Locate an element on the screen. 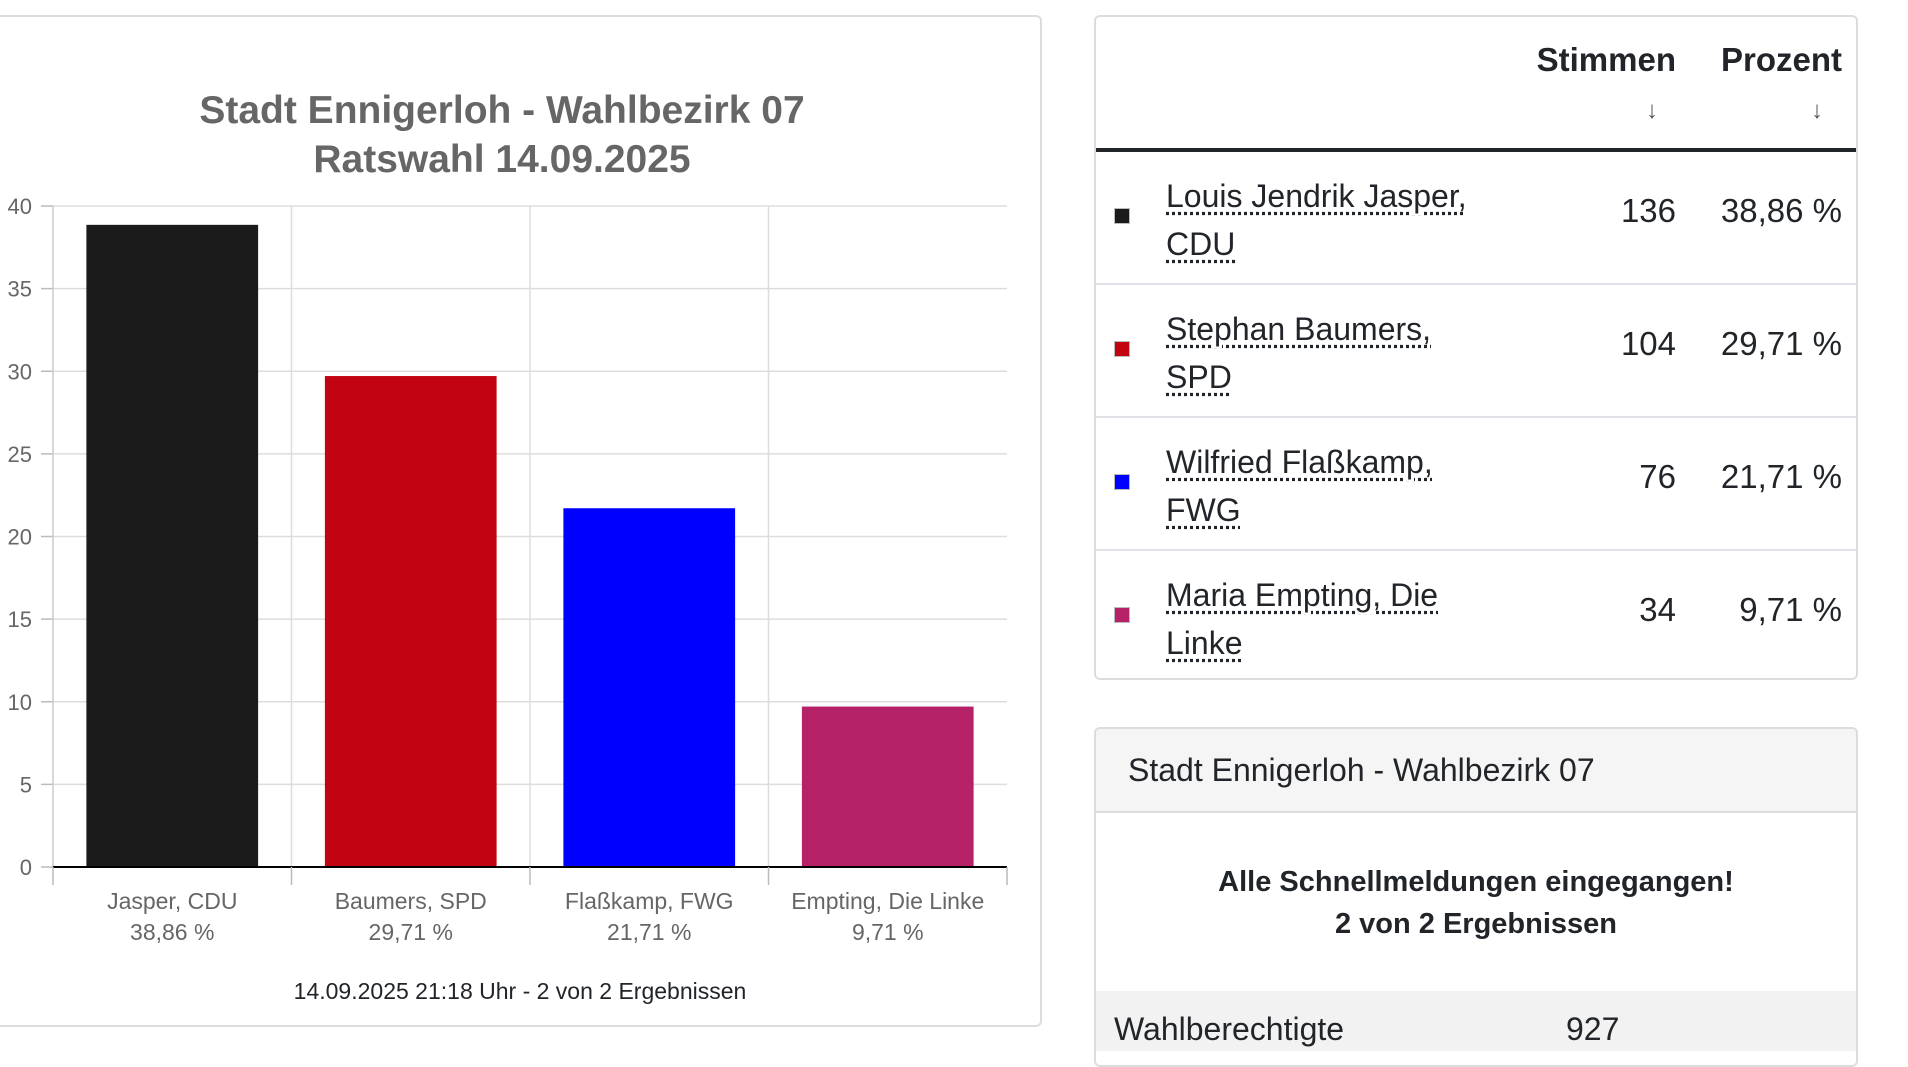  y-tick-label: 15 is located at coordinates (20, 619).